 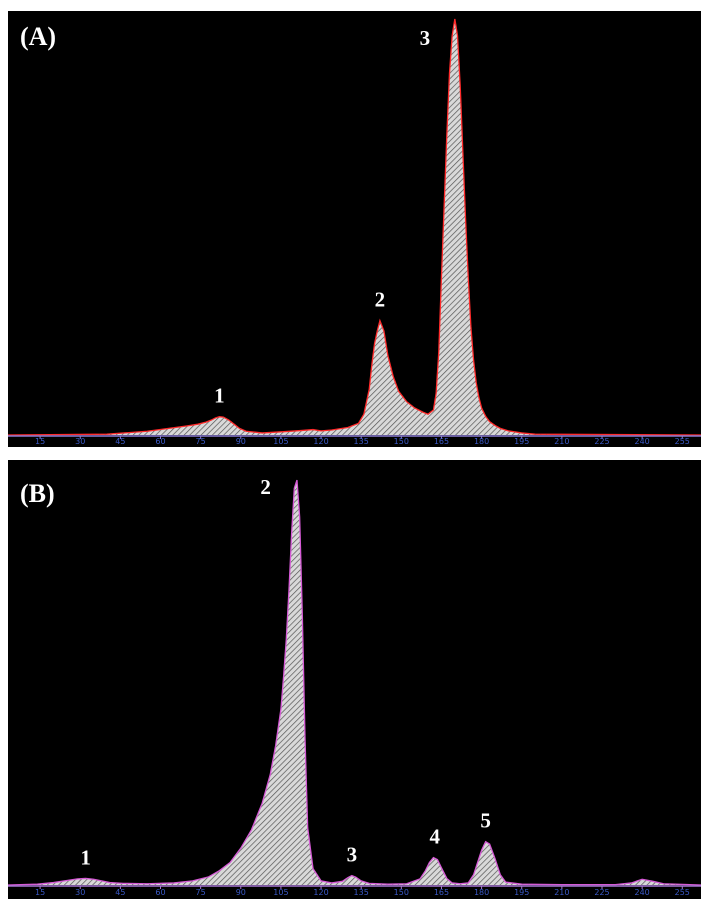 I want to click on x-tick-label-0-240: 240, so click(x=641, y=441).